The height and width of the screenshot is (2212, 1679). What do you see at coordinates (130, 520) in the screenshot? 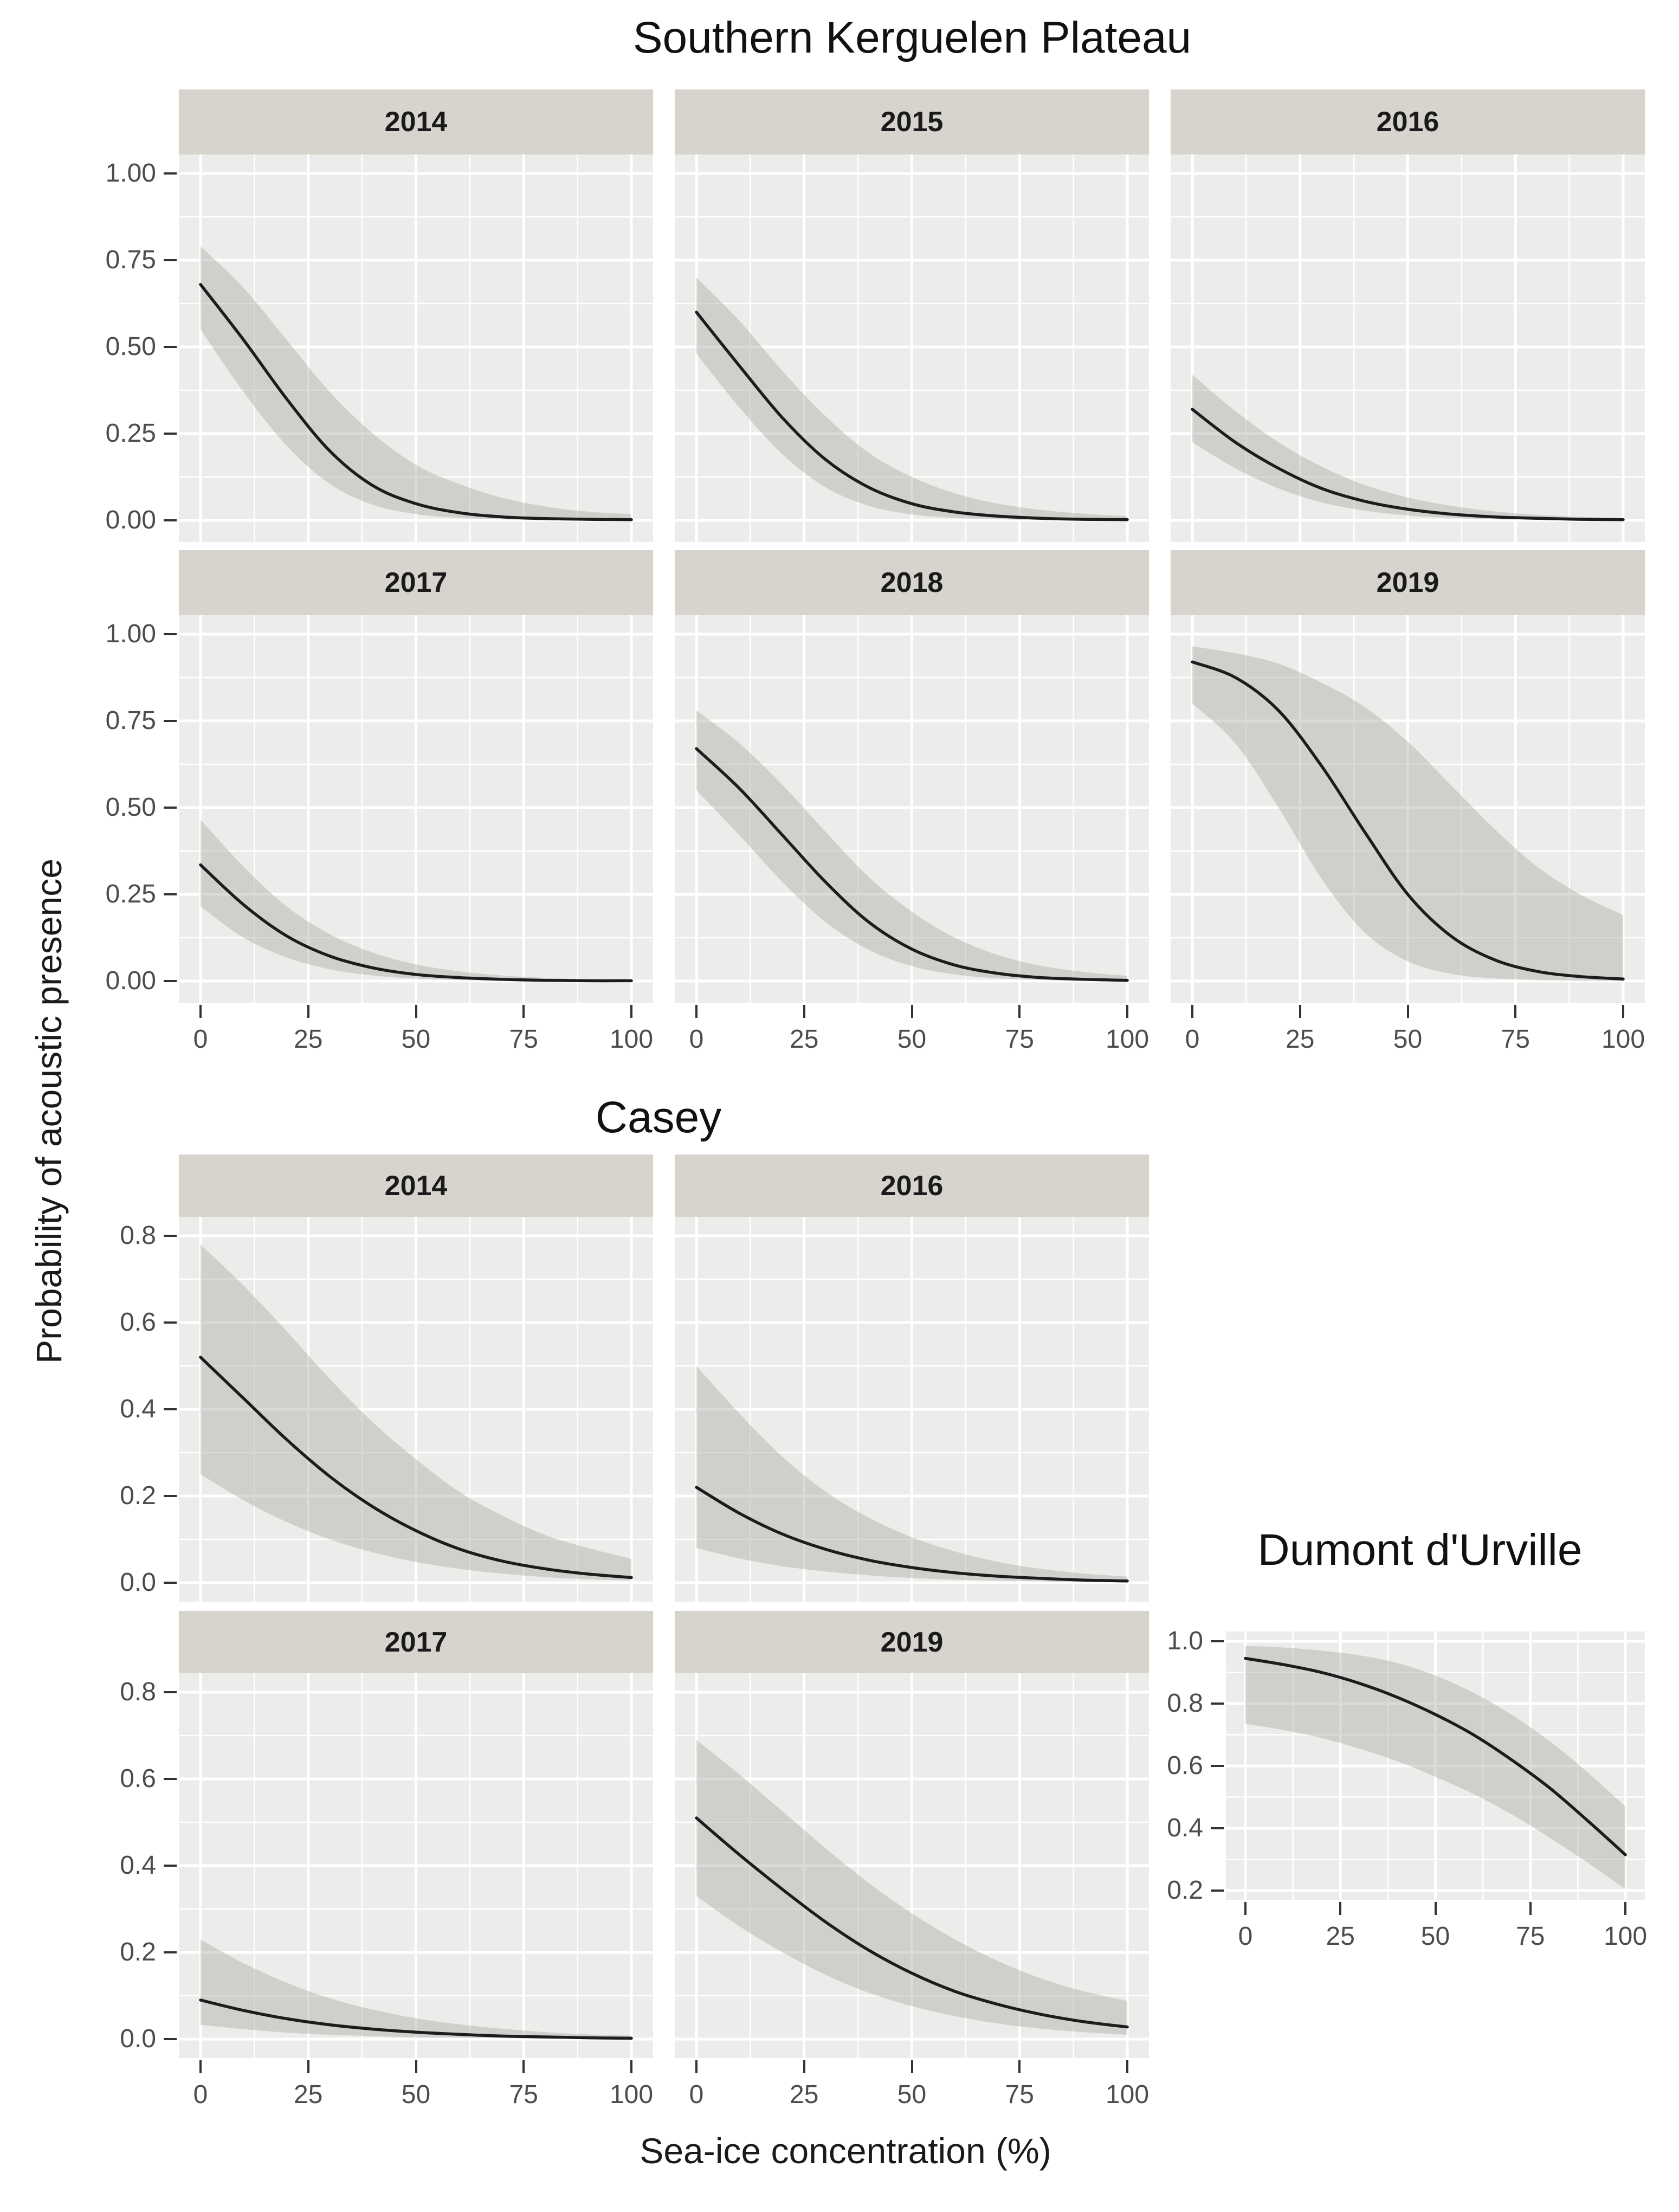
I see `y-tick-label: 0.00` at bounding box center [130, 520].